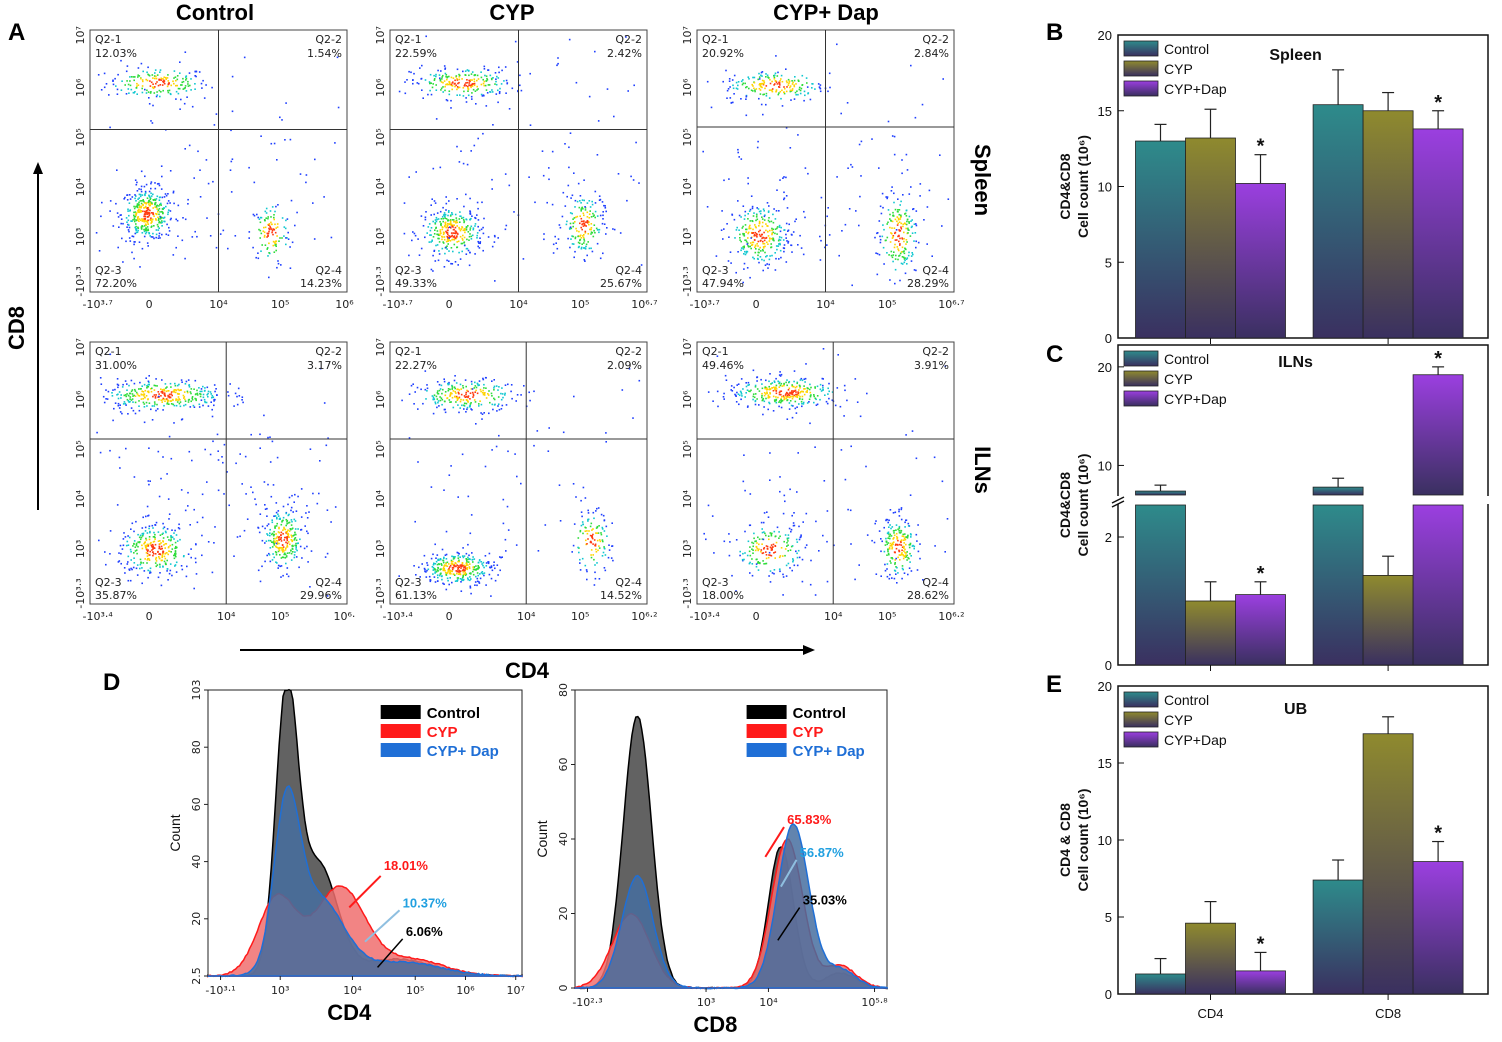  What do you see at coordinates (328, 351) in the screenshot?
I see `quadrant-name-q2: Q2-2` at bounding box center [328, 351].